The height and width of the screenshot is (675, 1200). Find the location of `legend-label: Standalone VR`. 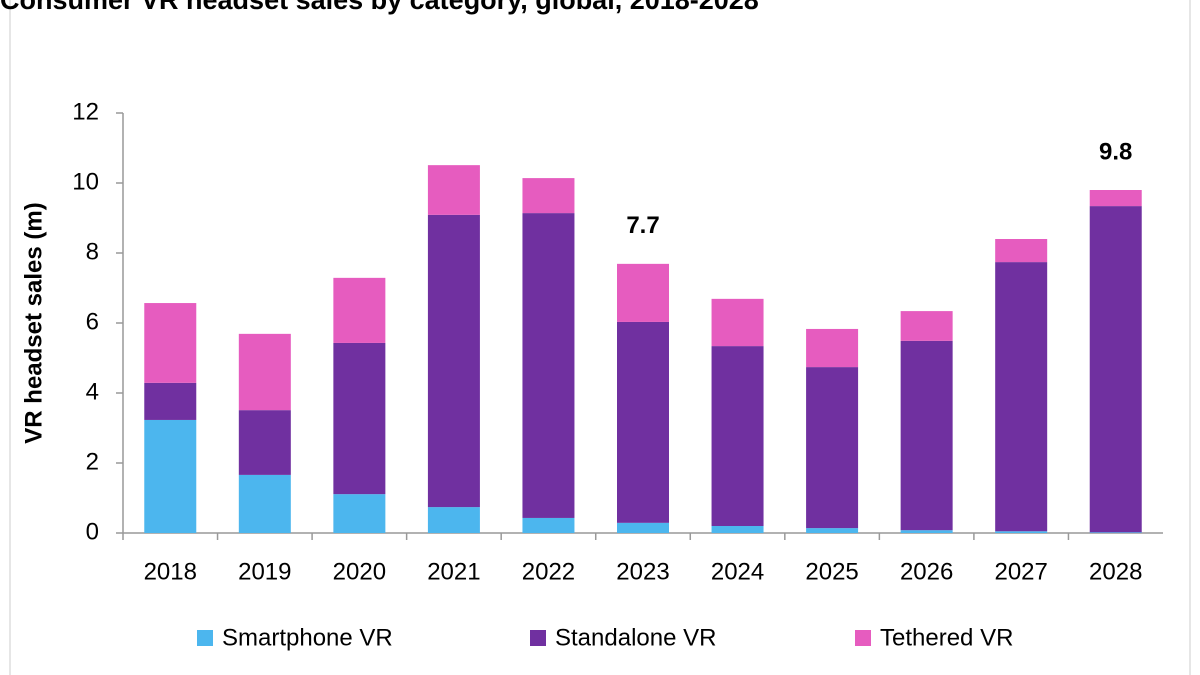

legend-label: Standalone VR is located at coordinates (635, 637).